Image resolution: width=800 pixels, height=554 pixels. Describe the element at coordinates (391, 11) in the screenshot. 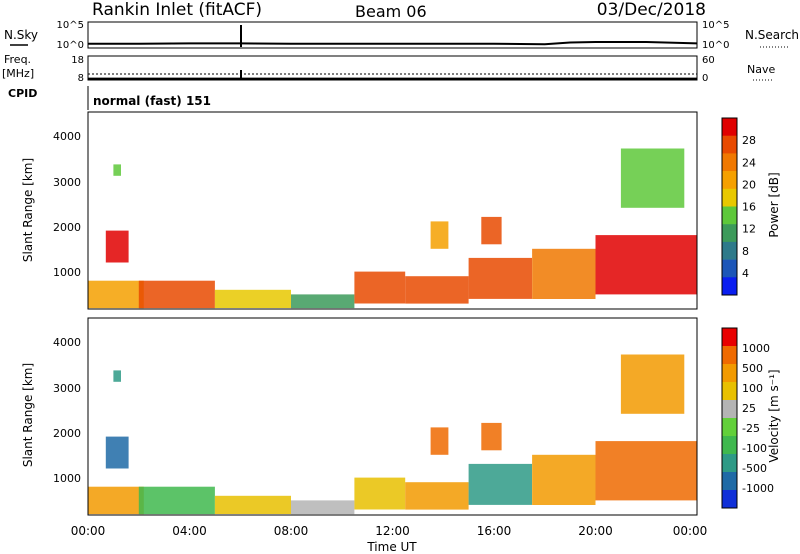

I see `beam-title: Beam 06` at that location.